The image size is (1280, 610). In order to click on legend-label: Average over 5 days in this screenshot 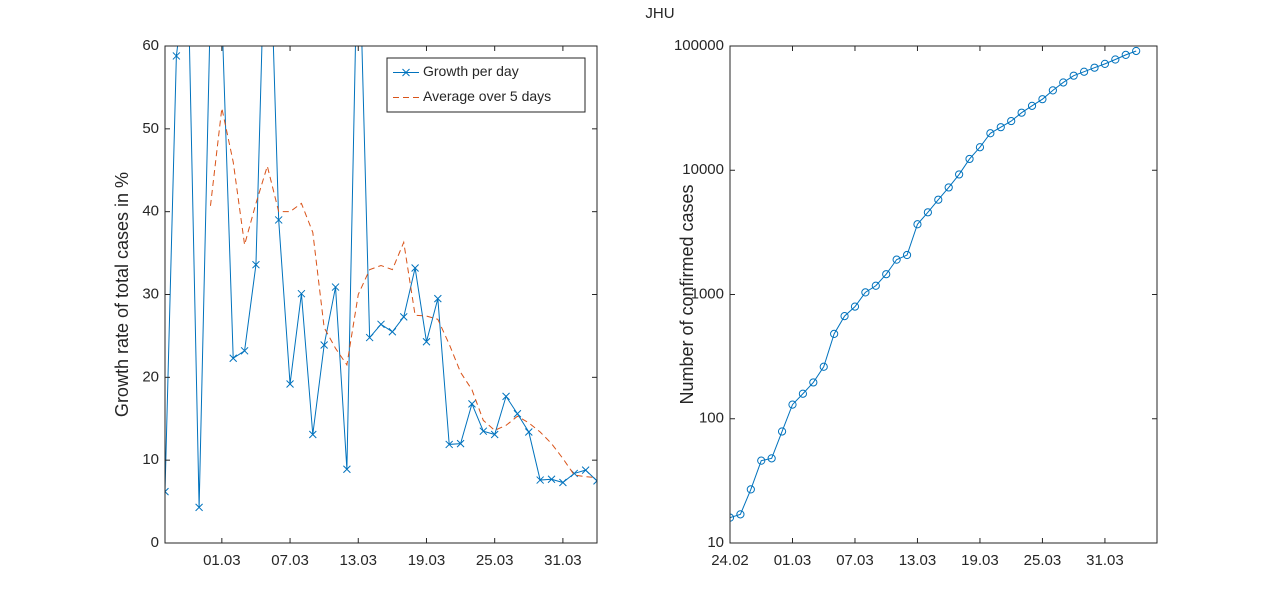, I will do `click(487, 96)`.